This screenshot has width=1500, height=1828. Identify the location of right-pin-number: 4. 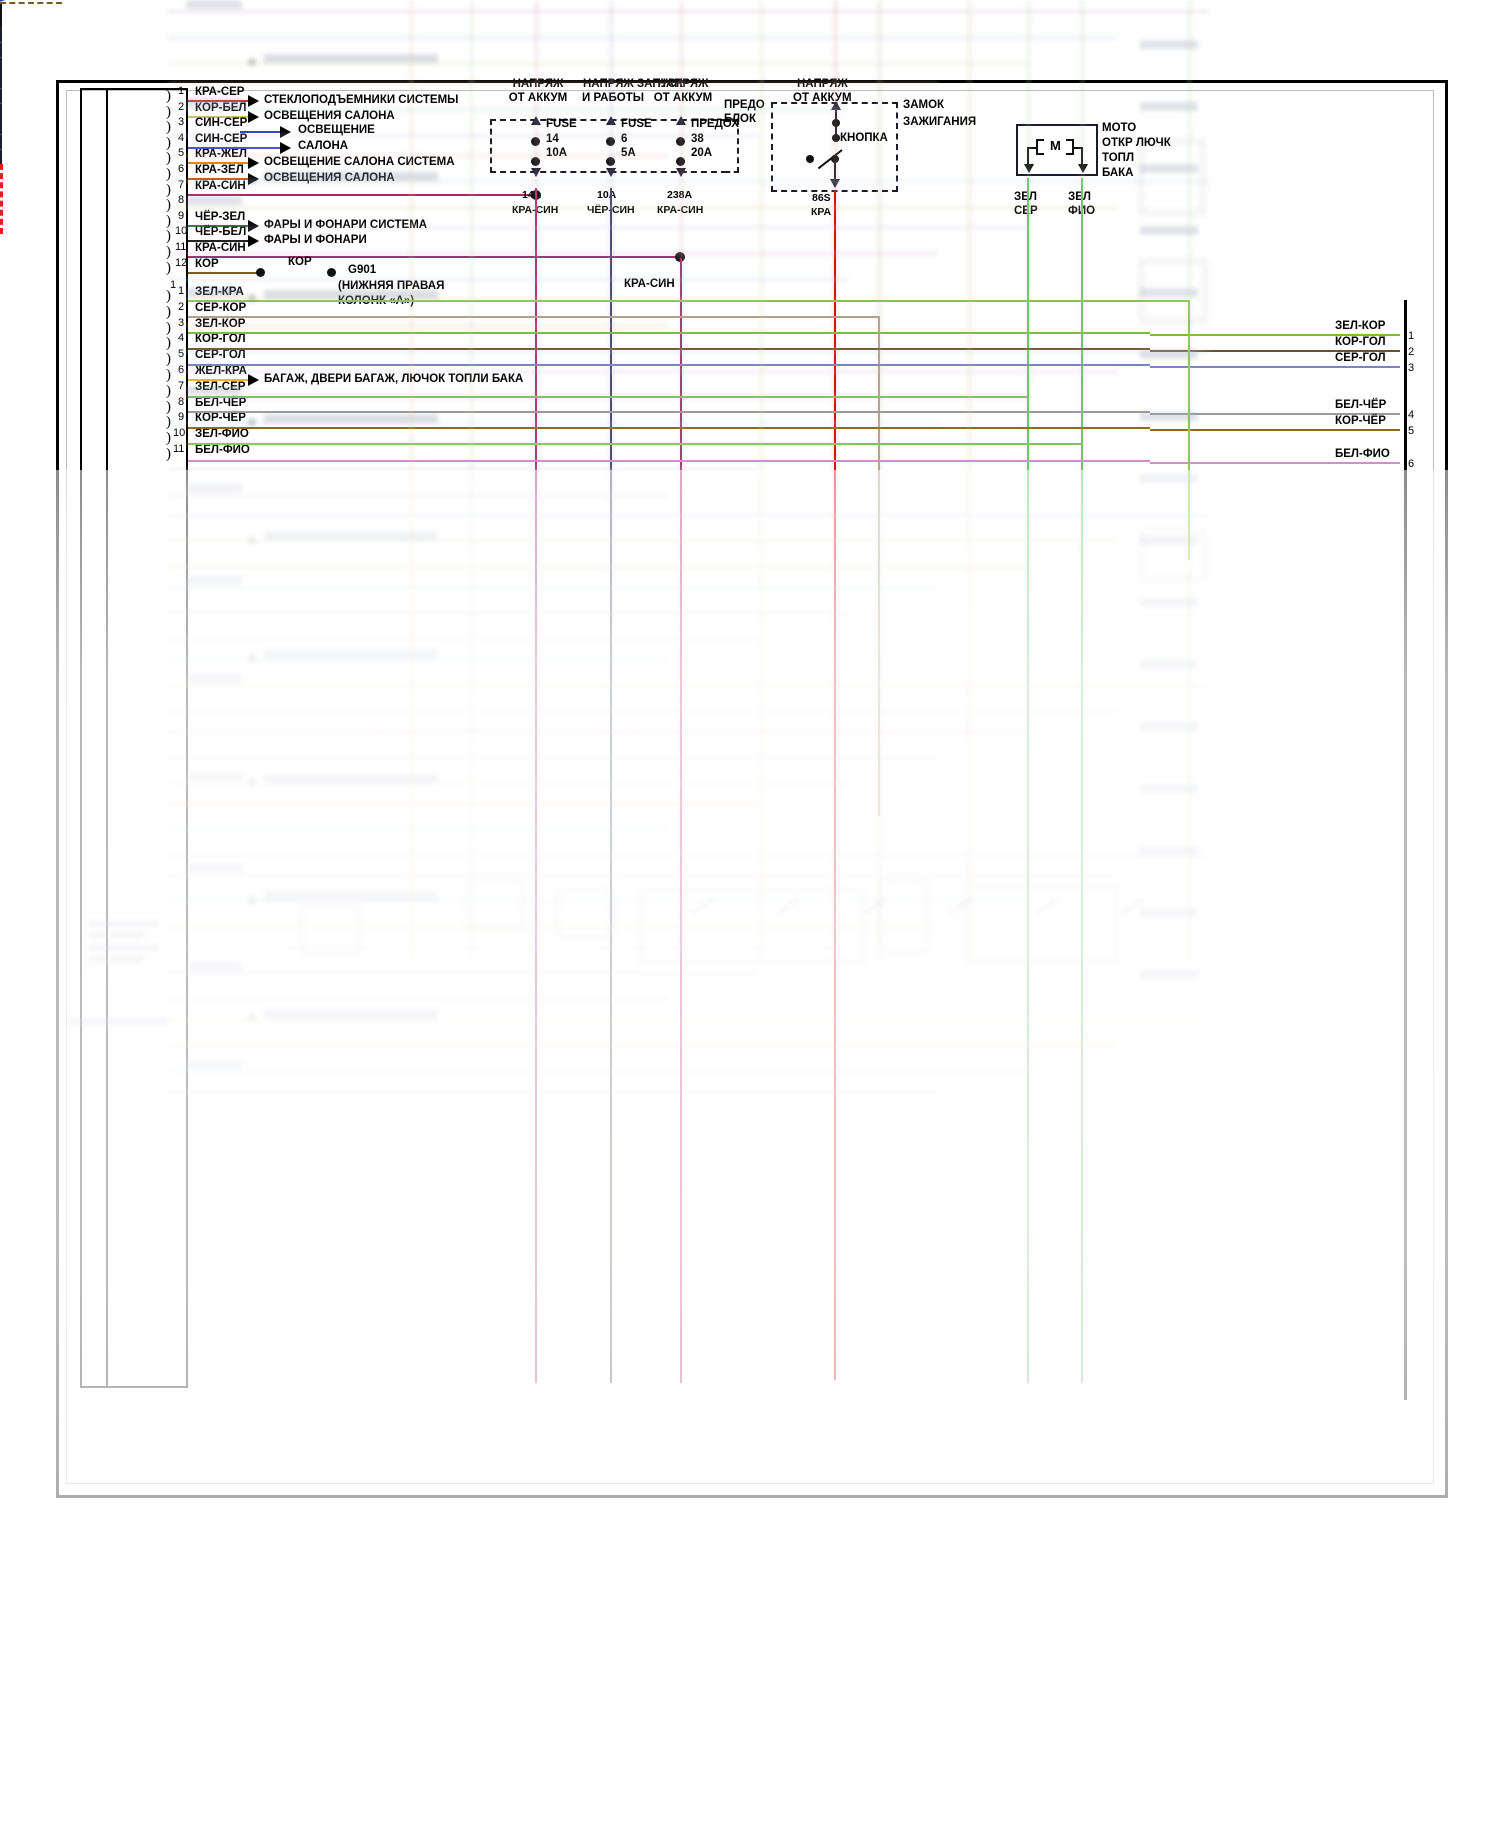
(1411, 415).